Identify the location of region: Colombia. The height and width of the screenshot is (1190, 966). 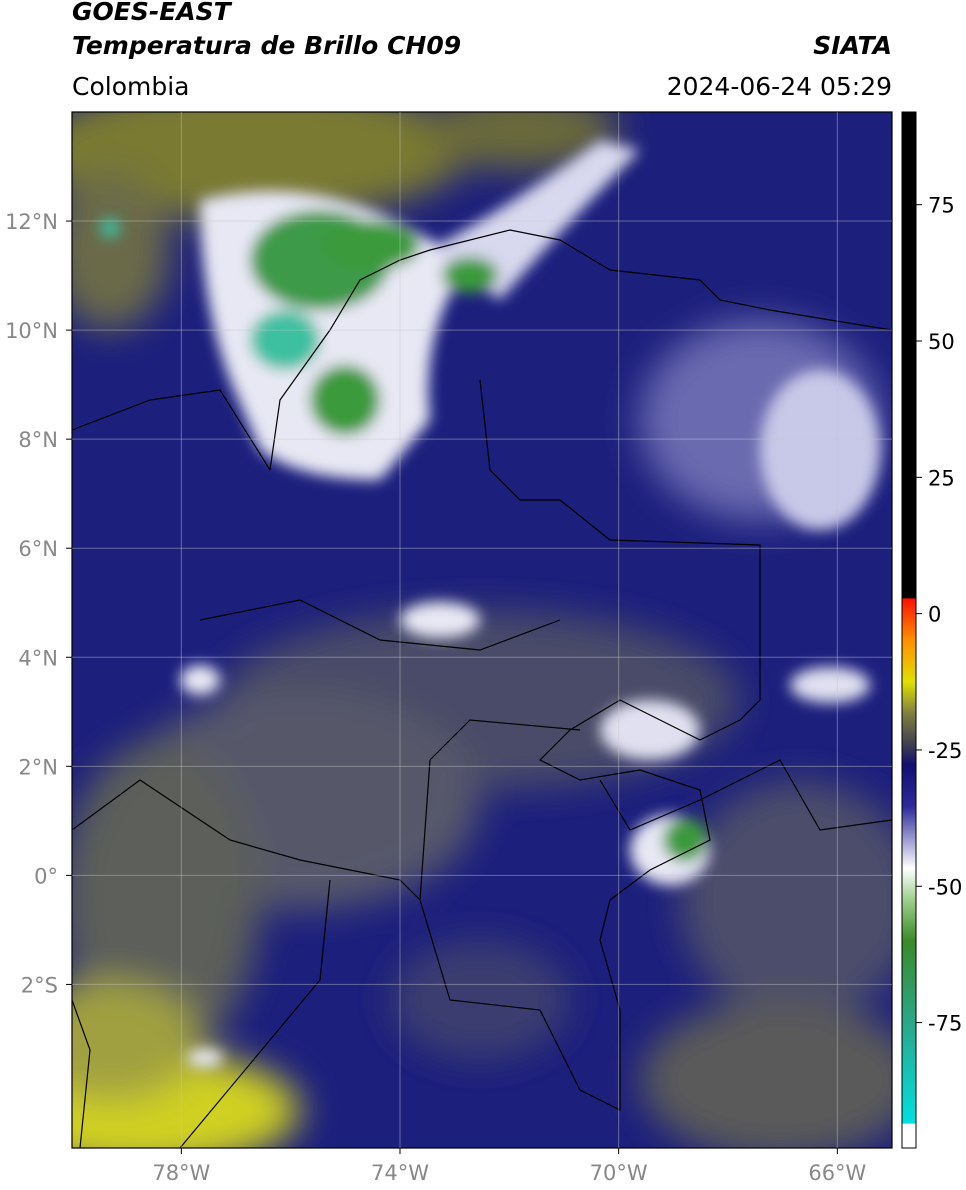
(130, 86).